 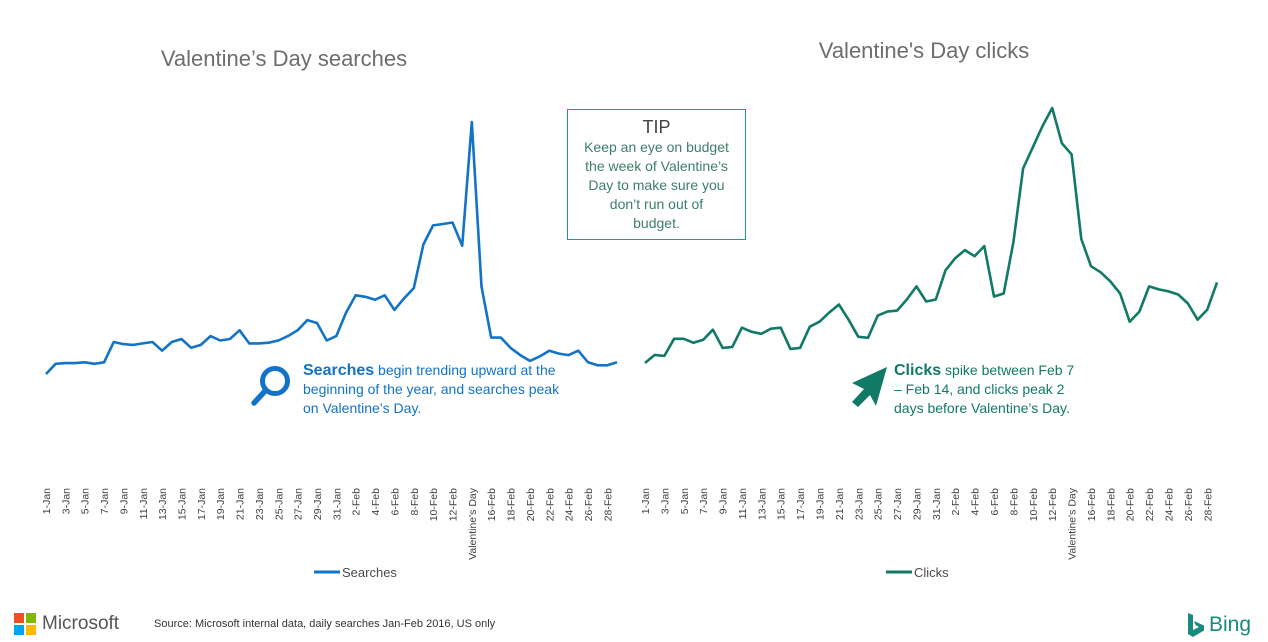 I want to click on tip-line: the week of Valentine’s, so click(x=656, y=166).